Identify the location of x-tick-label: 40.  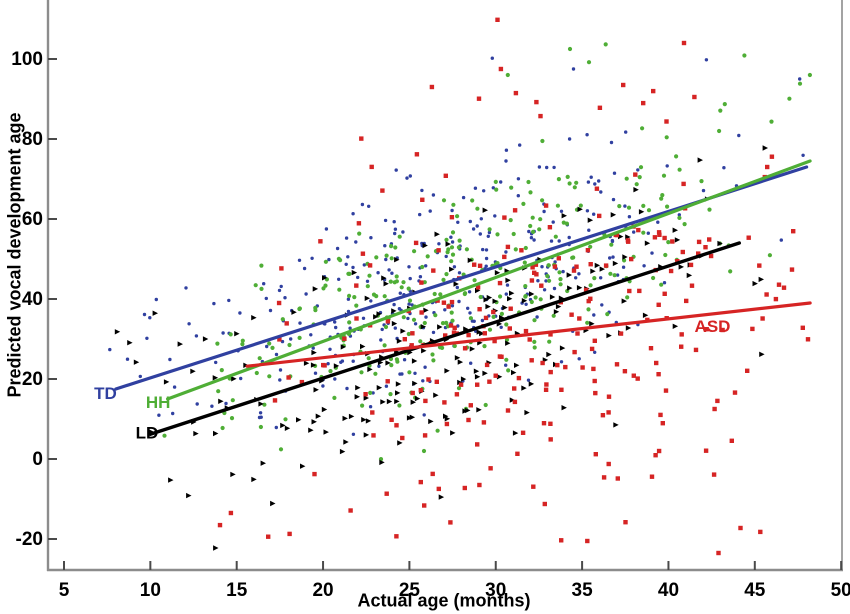
(668, 590).